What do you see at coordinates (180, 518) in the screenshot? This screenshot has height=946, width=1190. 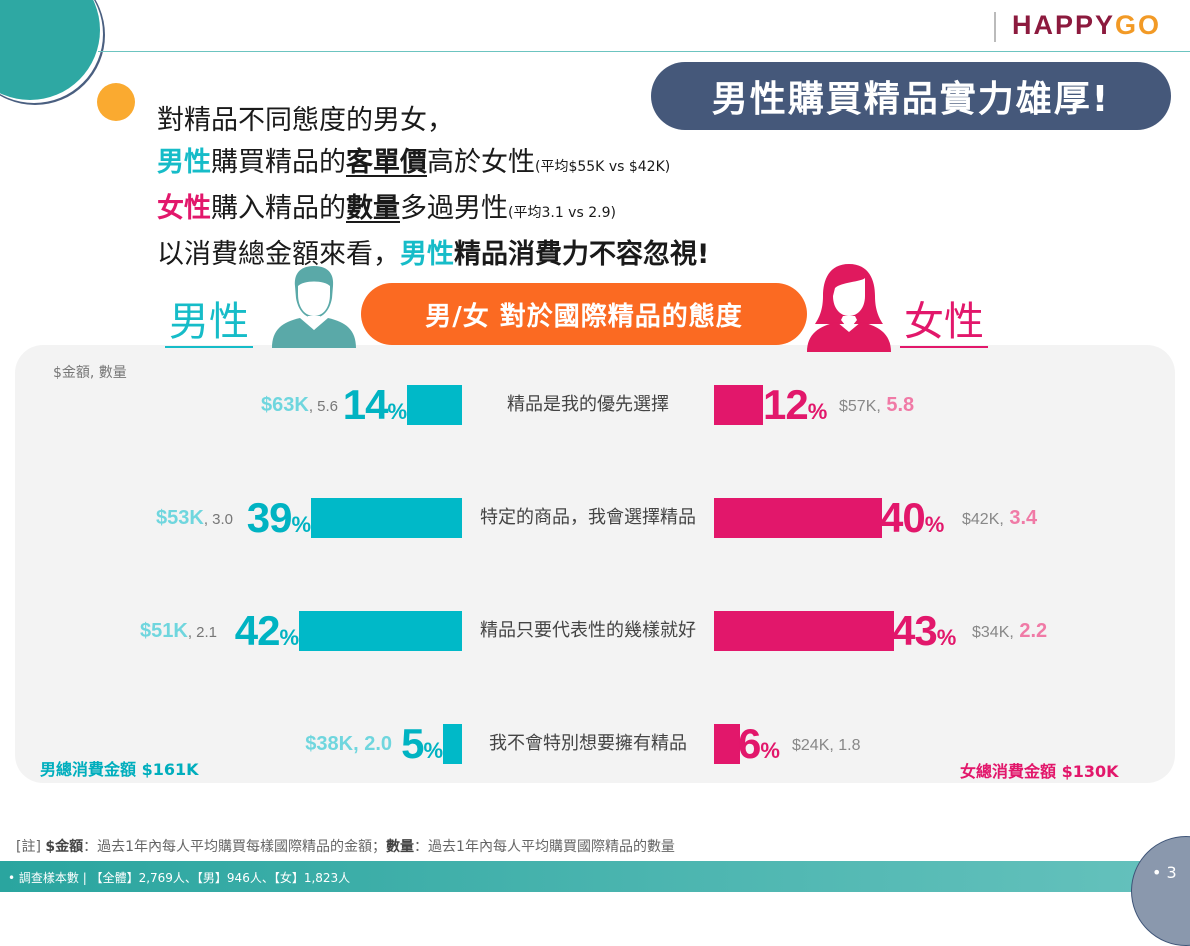 I see `male-spend: $53K` at bounding box center [180, 518].